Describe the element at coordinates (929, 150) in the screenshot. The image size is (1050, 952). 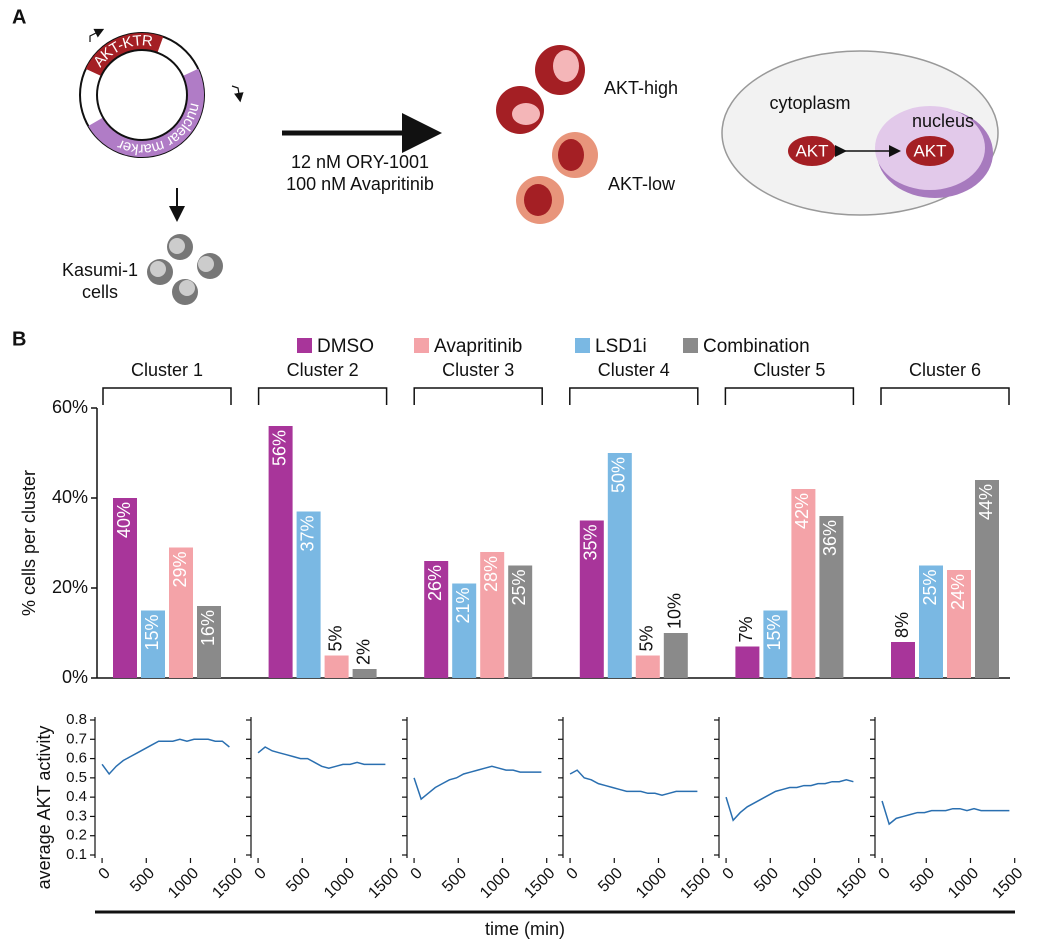
I see `akt-label: AKT` at that location.